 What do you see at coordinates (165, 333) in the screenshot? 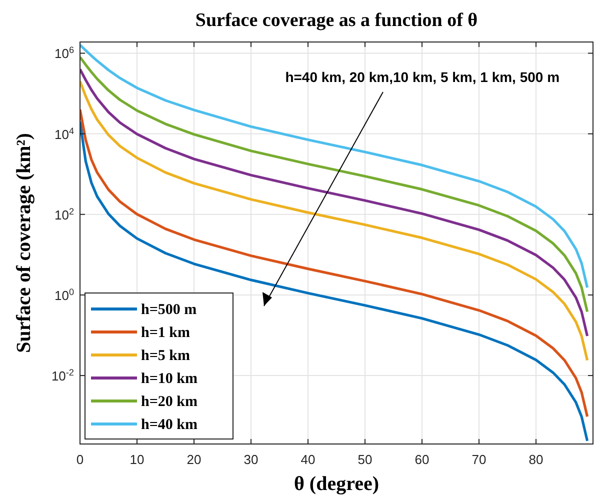
I see `legend-label: h=1 km` at bounding box center [165, 333].